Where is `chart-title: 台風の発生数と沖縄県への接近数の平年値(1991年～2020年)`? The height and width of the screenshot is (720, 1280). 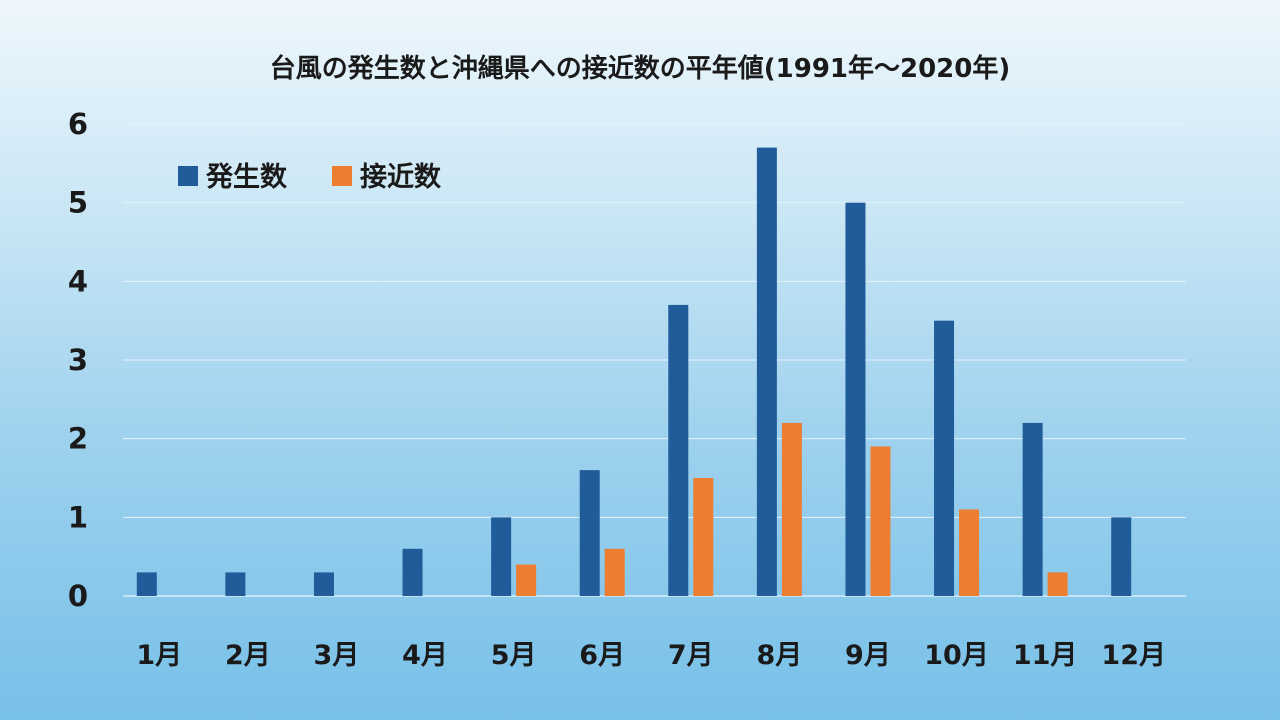 chart-title: 台風の発生数と沖縄県への接近数の平年値(1991年～2020年) is located at coordinates (640, 69).